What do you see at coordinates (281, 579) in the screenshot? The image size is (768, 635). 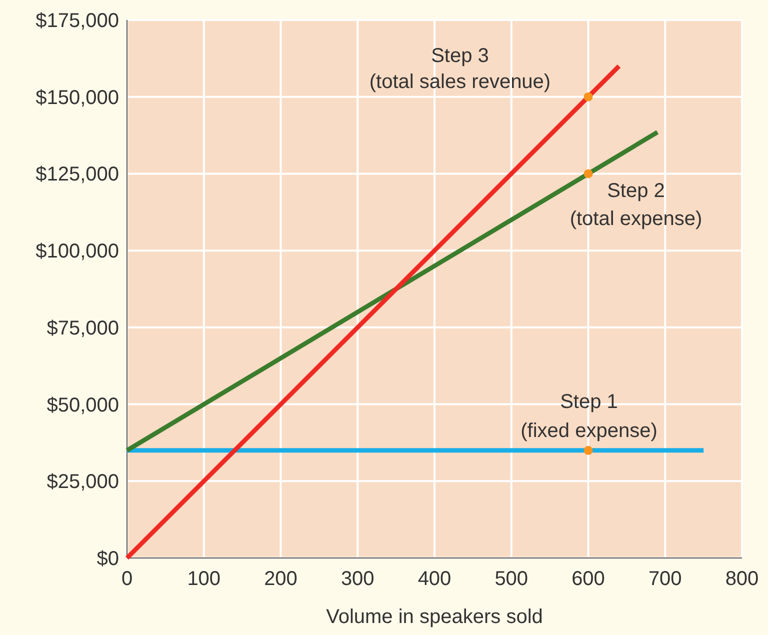 I see `x-tick-label: 200` at bounding box center [281, 579].